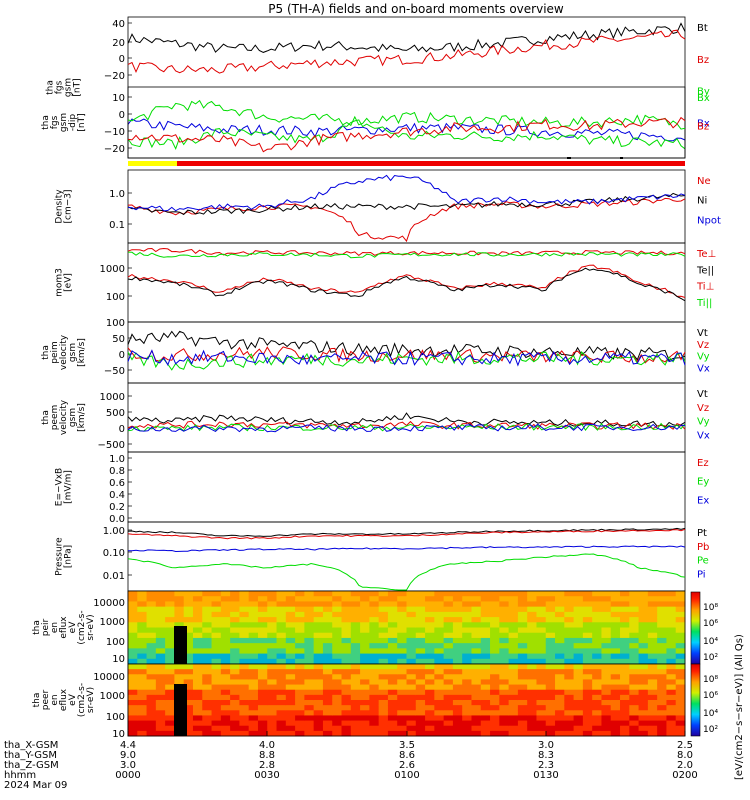 The image size is (750, 800). Describe the element at coordinates (122, 355) in the screenshot. I see `y-tick-label: 0` at that location.